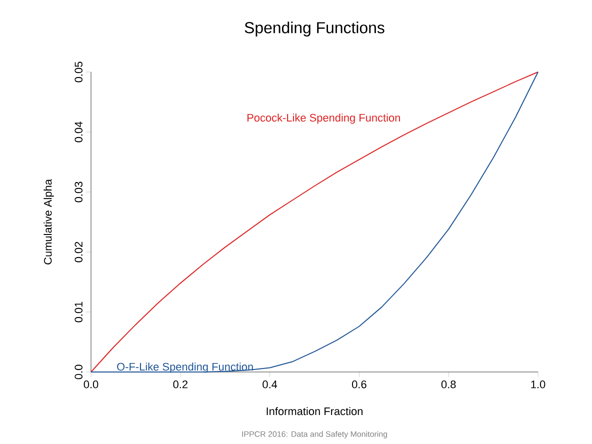 The height and width of the screenshot is (444, 592). Describe the element at coordinates (323, 119) in the screenshot. I see `series-label: Pocock-Like Spending Function` at that location.